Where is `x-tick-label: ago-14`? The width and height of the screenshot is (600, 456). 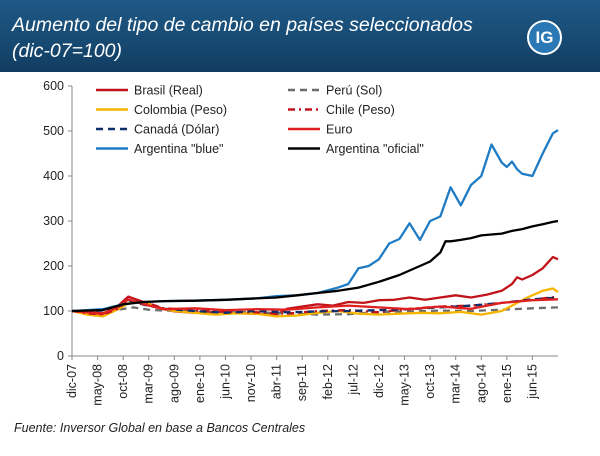
x-tick-label: ago-14 is located at coordinates (481, 383).